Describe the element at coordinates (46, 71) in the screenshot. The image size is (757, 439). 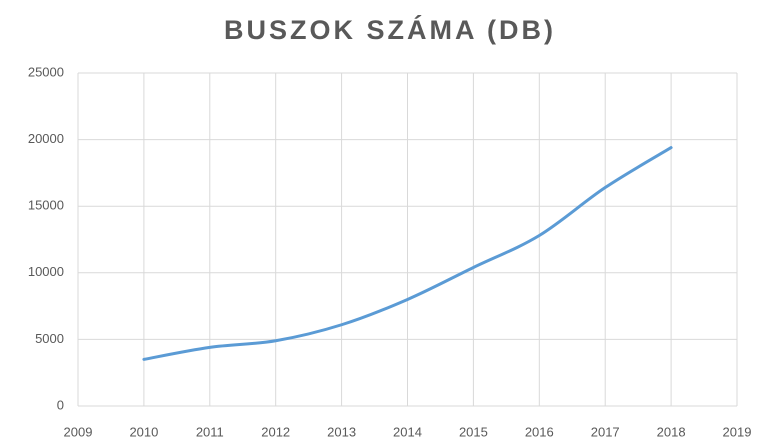
I see `y-tick-label: 25000` at that location.